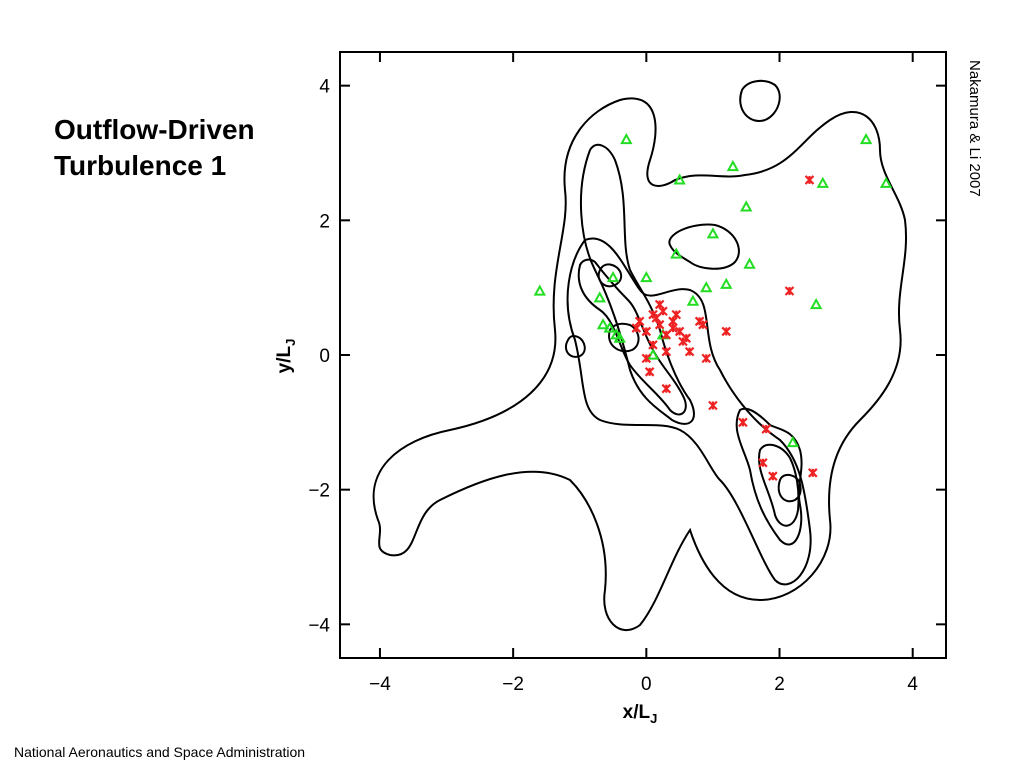 The height and width of the screenshot is (768, 1024). Describe the element at coordinates (324, 87) in the screenshot. I see `y-tick-label: 4` at that location.